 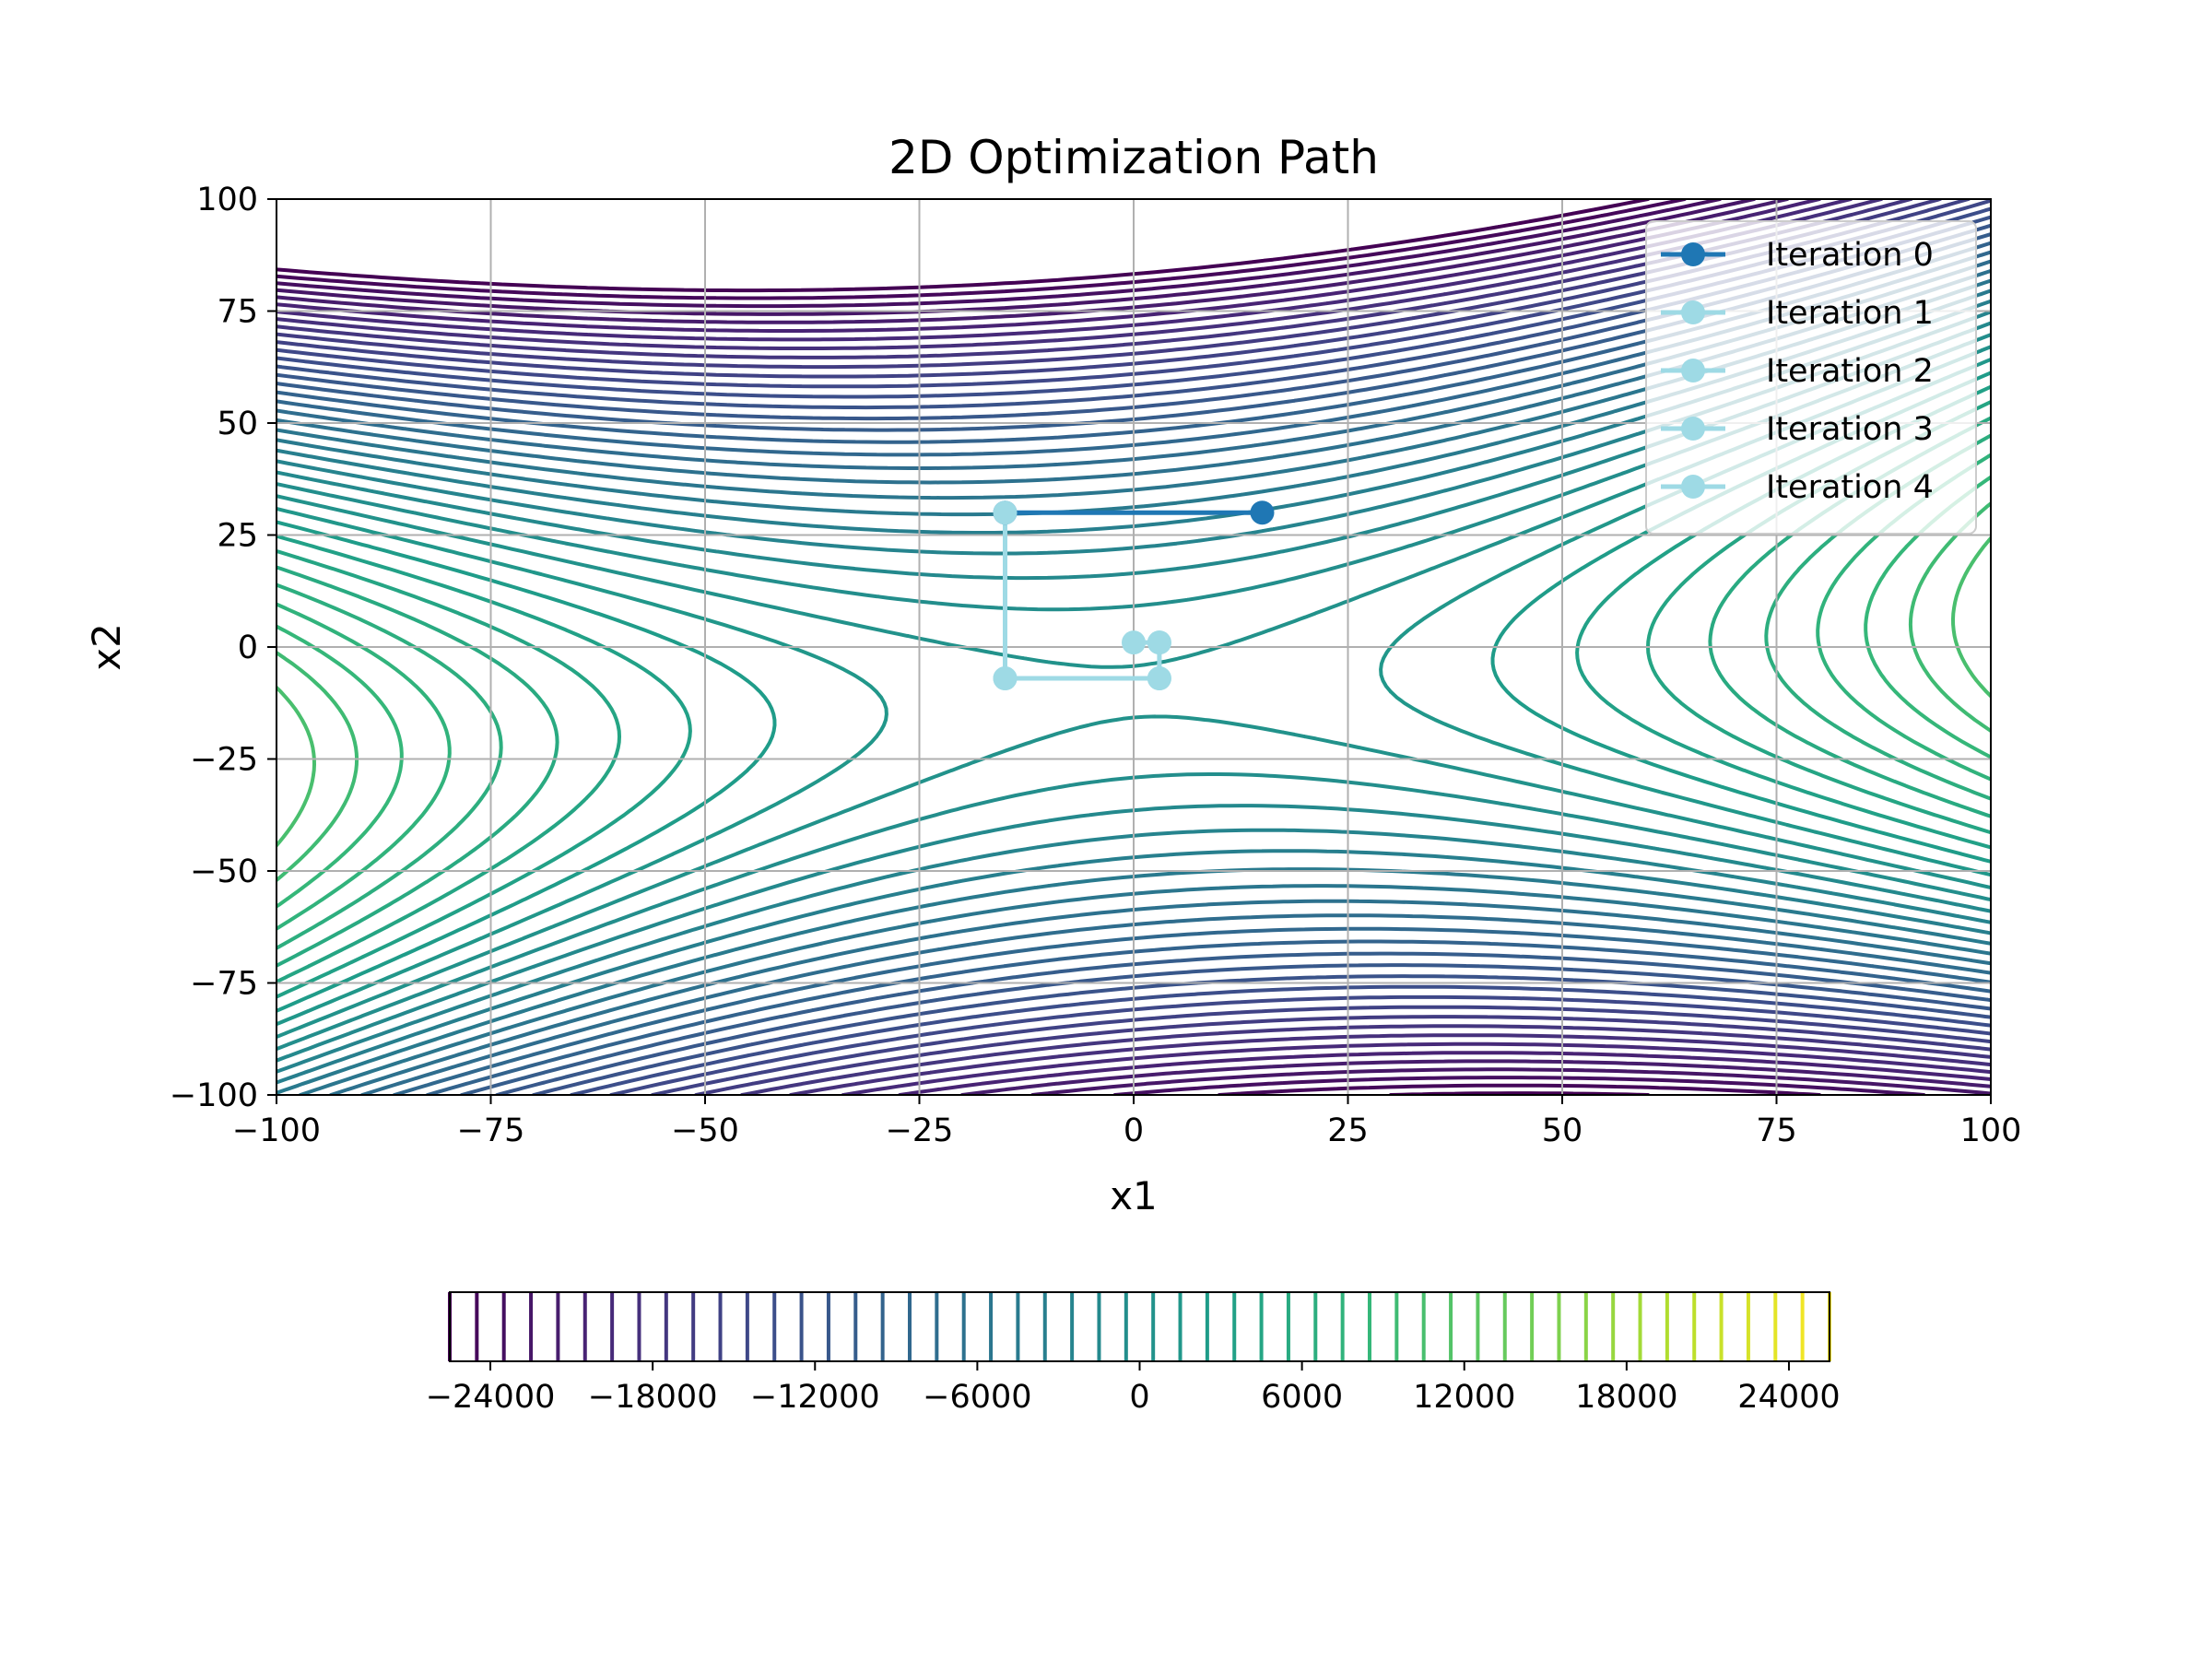 What do you see at coordinates (1348, 1130) in the screenshot?
I see `x-tick-label: 25` at bounding box center [1348, 1130].